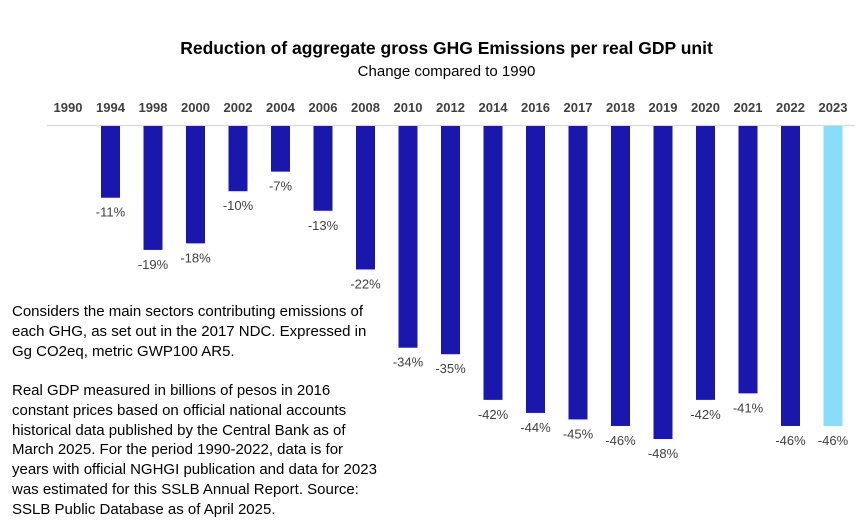 The image size is (863, 530). Describe the element at coordinates (790, 276) in the screenshot. I see `bar-2022` at that location.